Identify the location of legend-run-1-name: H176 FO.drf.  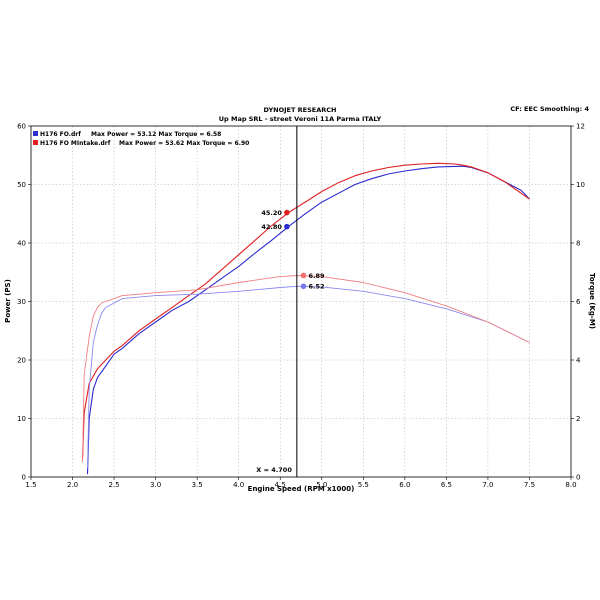
(60, 134).